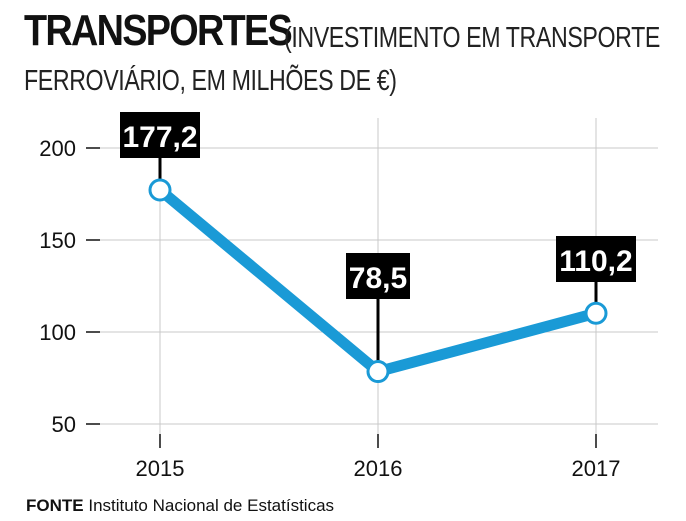 This screenshot has width=686, height=521. I want to click on chart-title: TRANSPORTES, so click(158, 30).